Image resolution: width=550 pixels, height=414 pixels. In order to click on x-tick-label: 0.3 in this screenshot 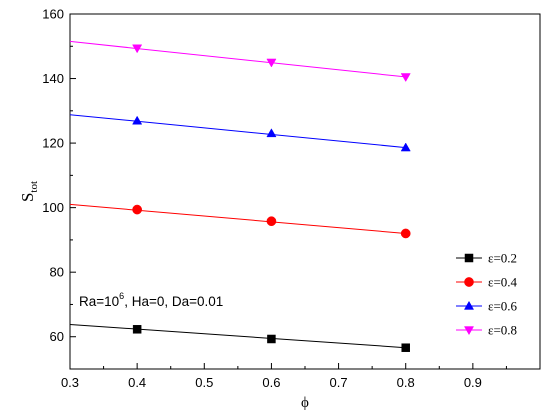, I will do `click(70, 382)`.